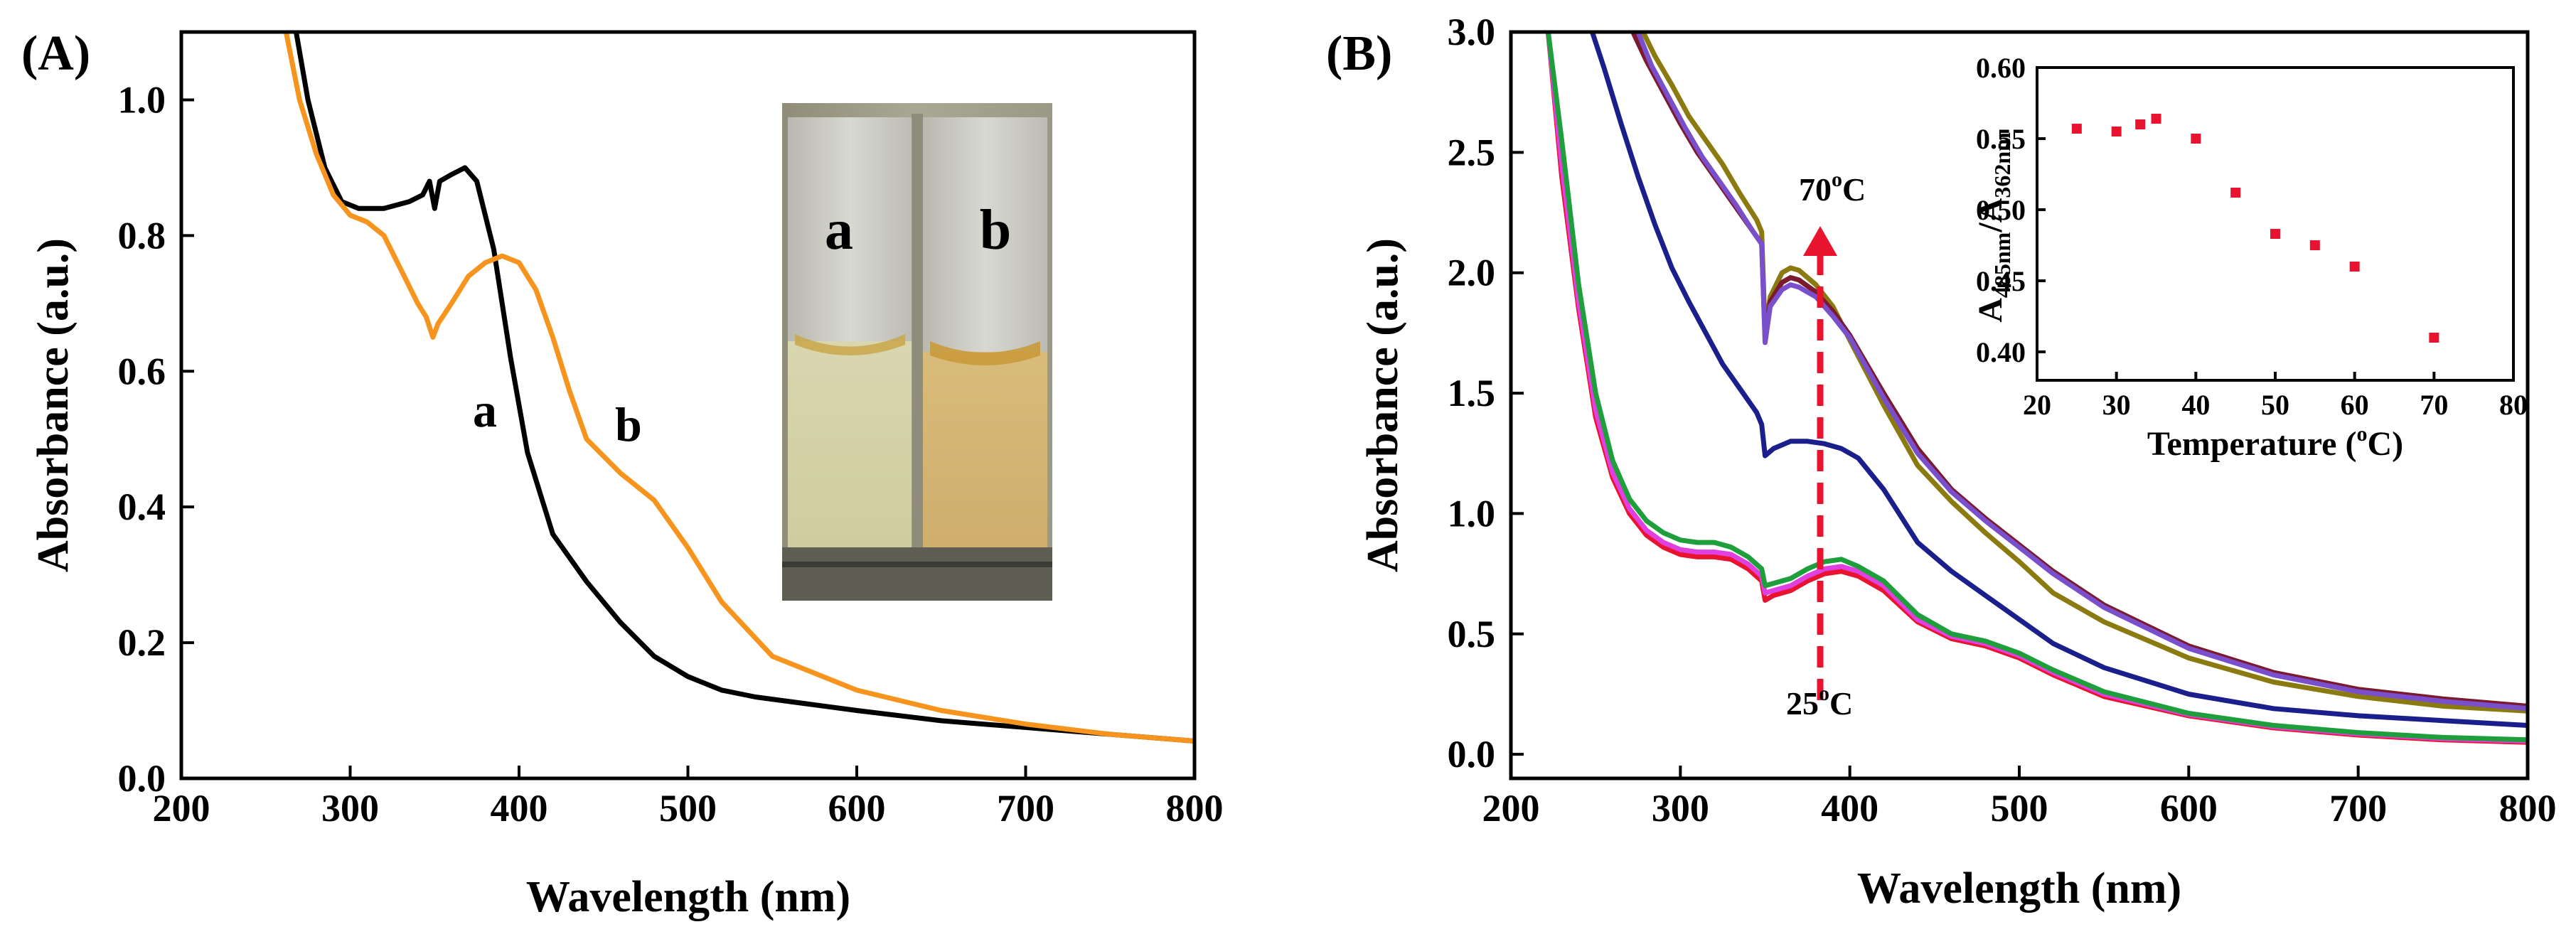 The height and width of the screenshot is (944, 2576). What do you see at coordinates (1472, 152) in the screenshot?
I see `panel-b-y-tick-label: 2.5` at bounding box center [1472, 152].